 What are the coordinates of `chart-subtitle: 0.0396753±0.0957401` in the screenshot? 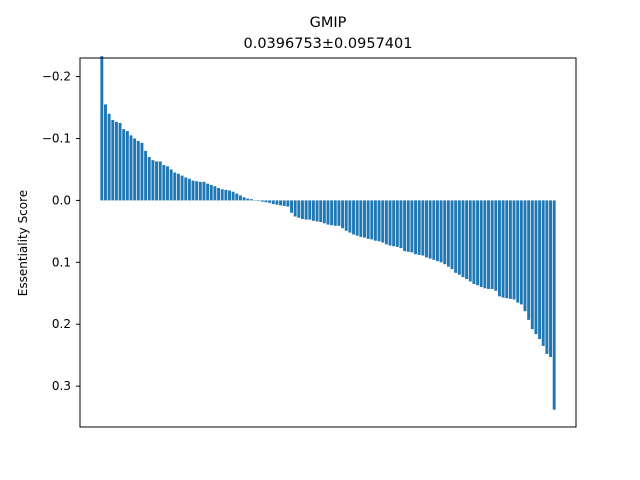 It's located at (328, 44).